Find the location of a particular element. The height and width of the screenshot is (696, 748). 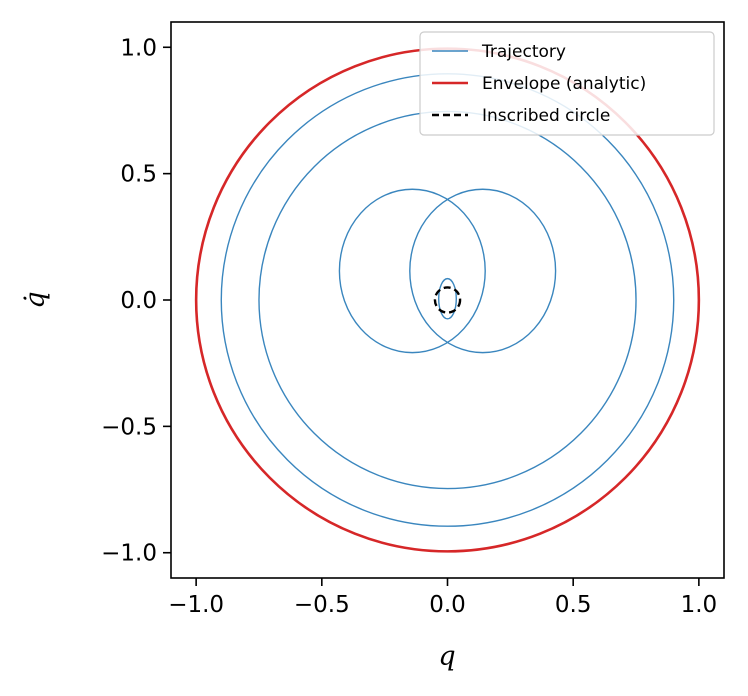

y-tick-label: −1.0 is located at coordinates (129, 554).